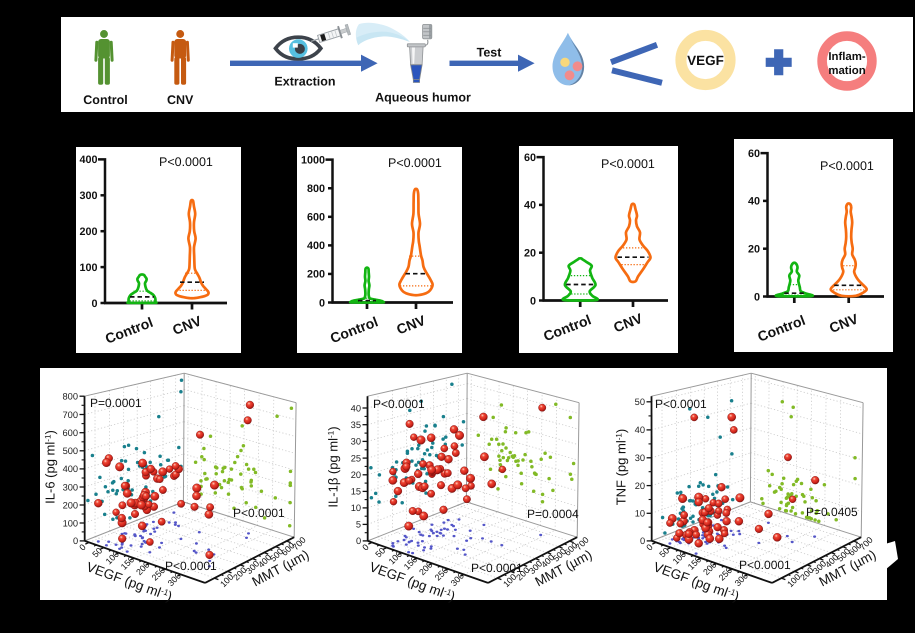  What do you see at coordinates (333, 466) in the screenshot?
I see `svg-text: IL-1β (pg ml-1)` at bounding box center [333, 466].